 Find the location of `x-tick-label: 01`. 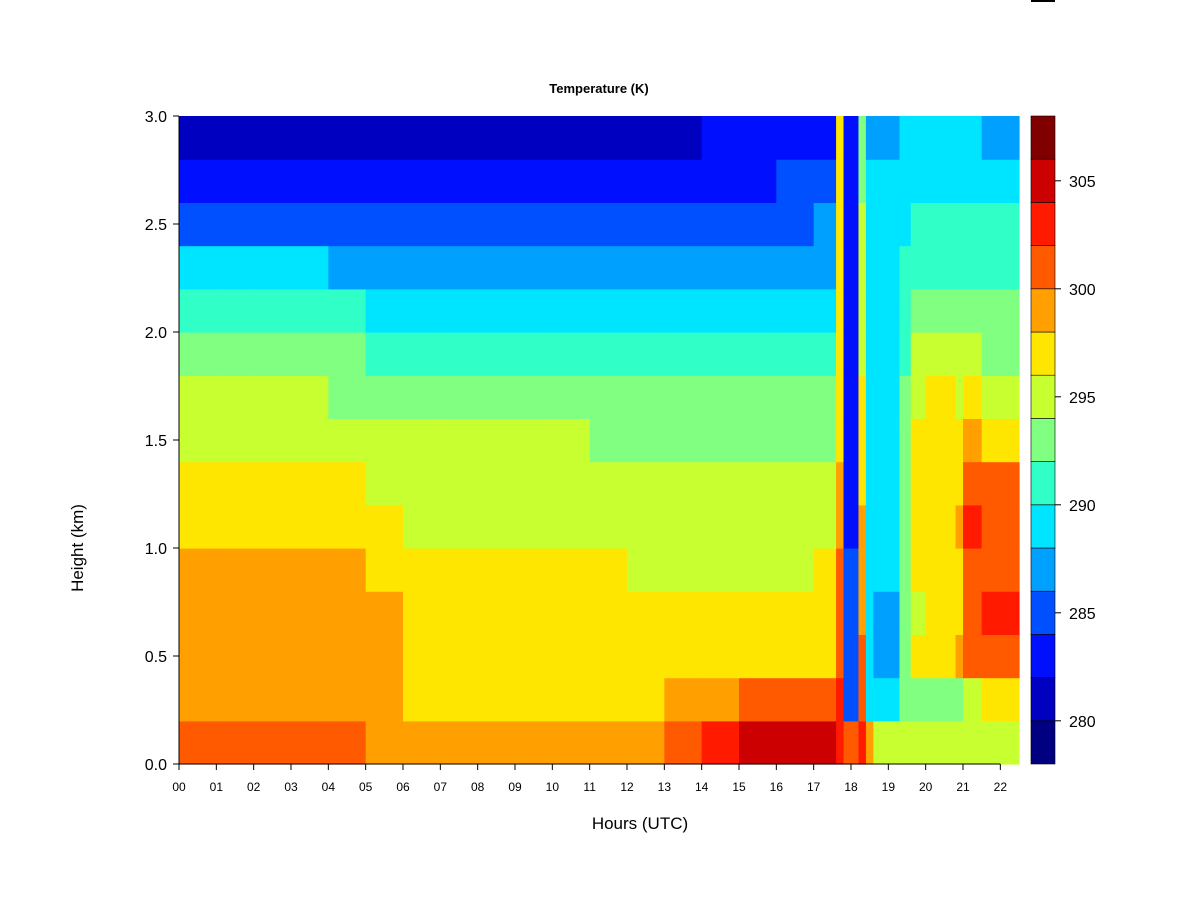

x-tick-label: 01 is located at coordinates (217, 787).